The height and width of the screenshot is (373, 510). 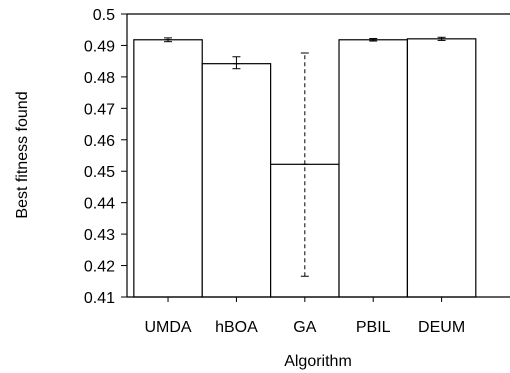 I want to click on bar-deum, so click(x=441, y=168).